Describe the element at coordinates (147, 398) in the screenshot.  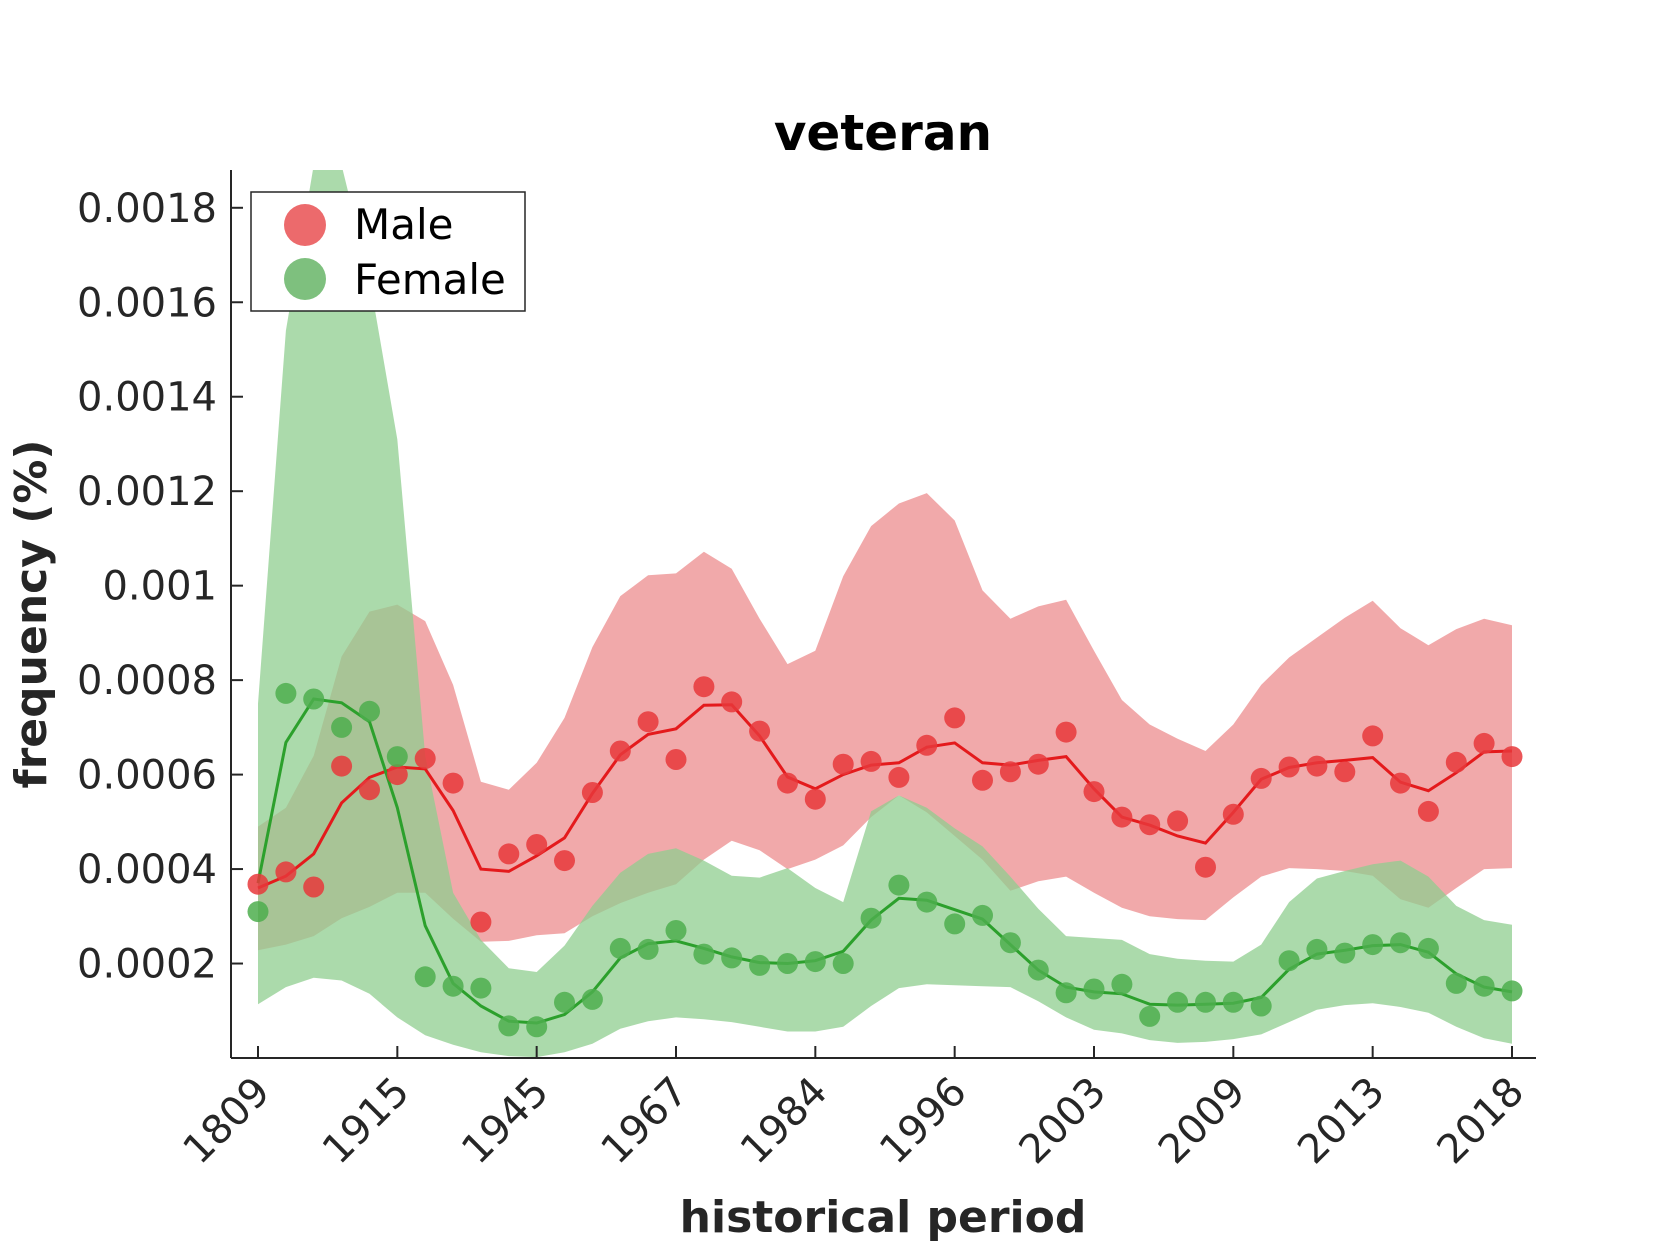
I see `y-tick-label: 0.0014` at that location.